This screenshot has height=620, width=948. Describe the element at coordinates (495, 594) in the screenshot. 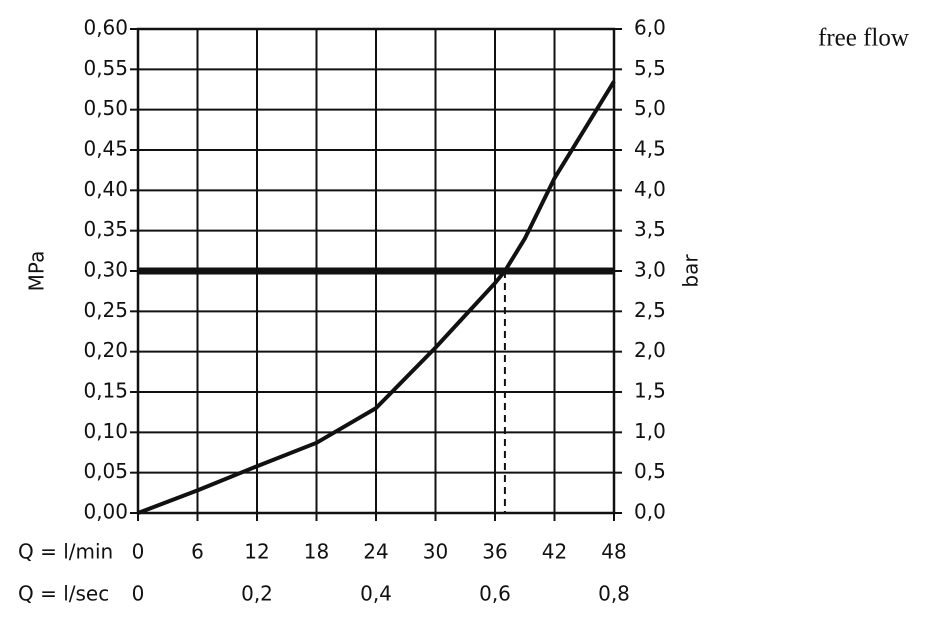

I see `x2-tick-label: 0,6` at that location.